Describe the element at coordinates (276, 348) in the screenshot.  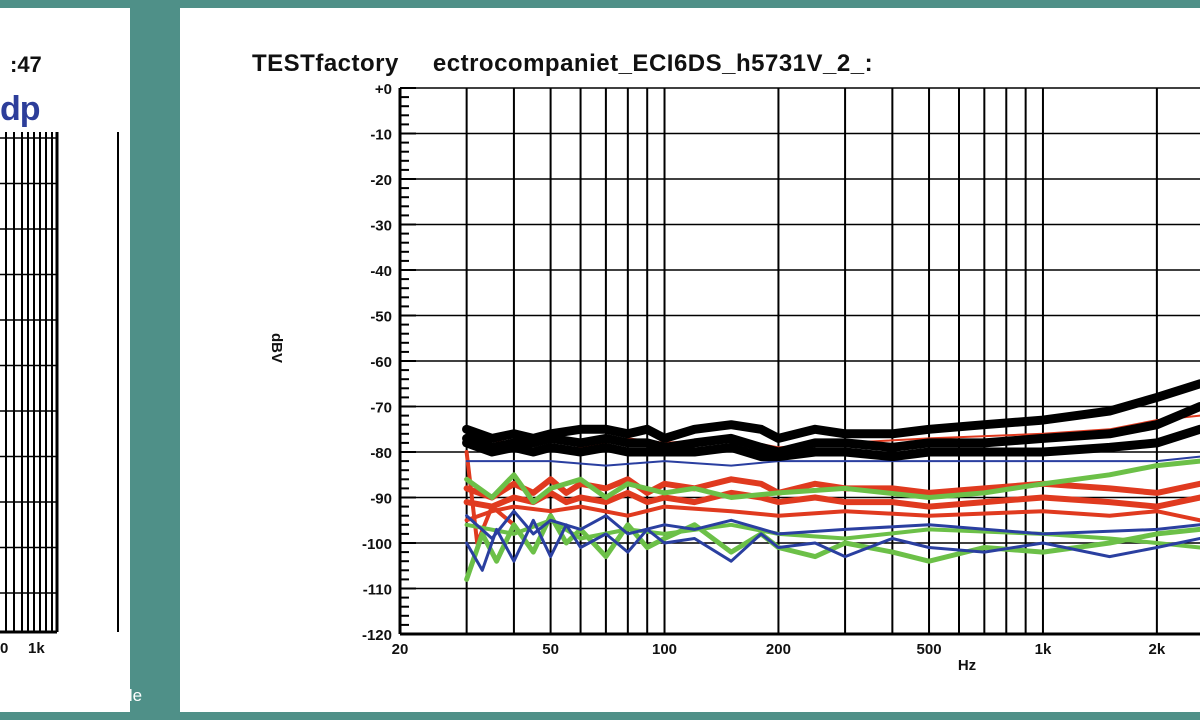
I see `y-axis-label: dBV` at that location.